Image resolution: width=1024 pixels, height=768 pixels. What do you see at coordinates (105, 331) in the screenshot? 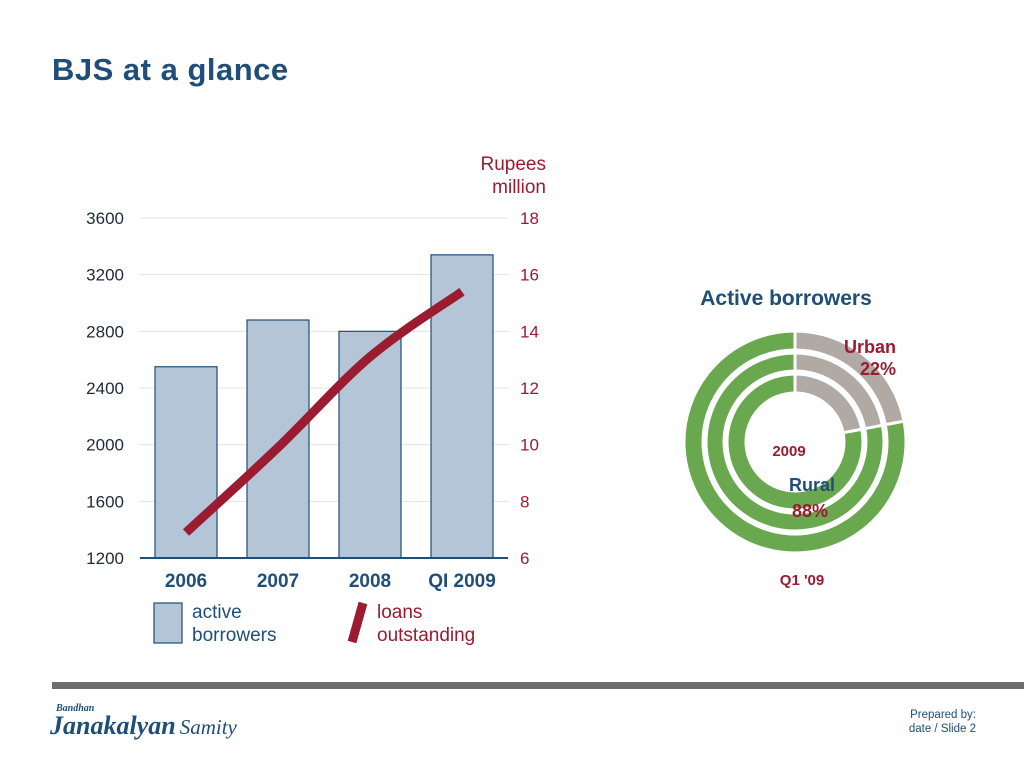
I see `left-tick-label: 2800` at bounding box center [105, 331].